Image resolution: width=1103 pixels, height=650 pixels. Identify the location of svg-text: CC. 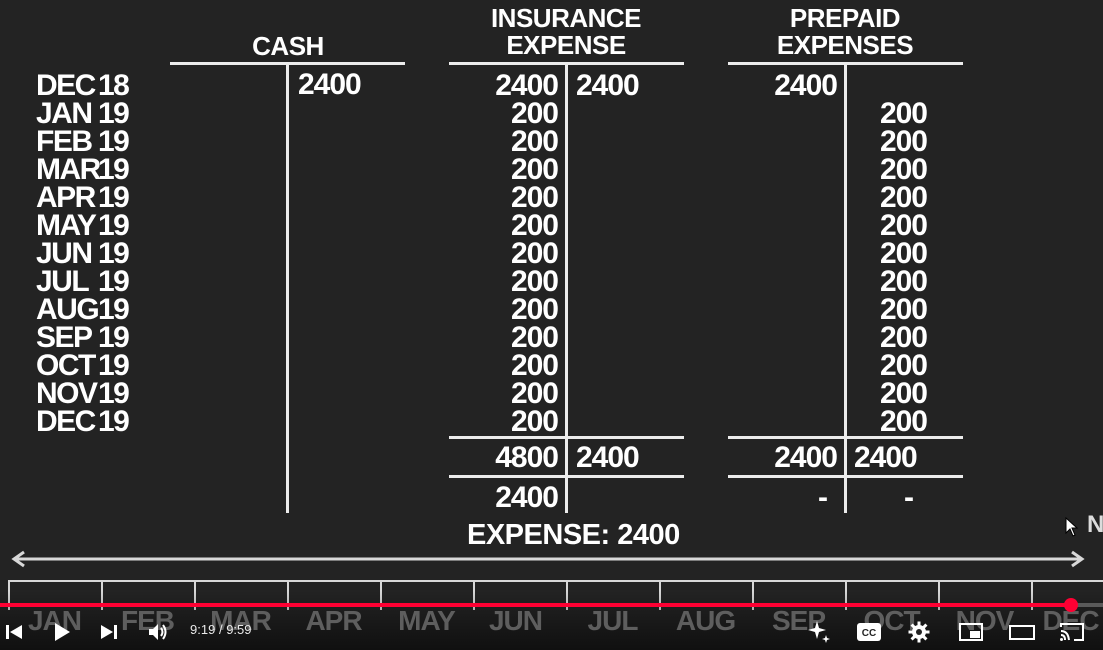
(869, 633).